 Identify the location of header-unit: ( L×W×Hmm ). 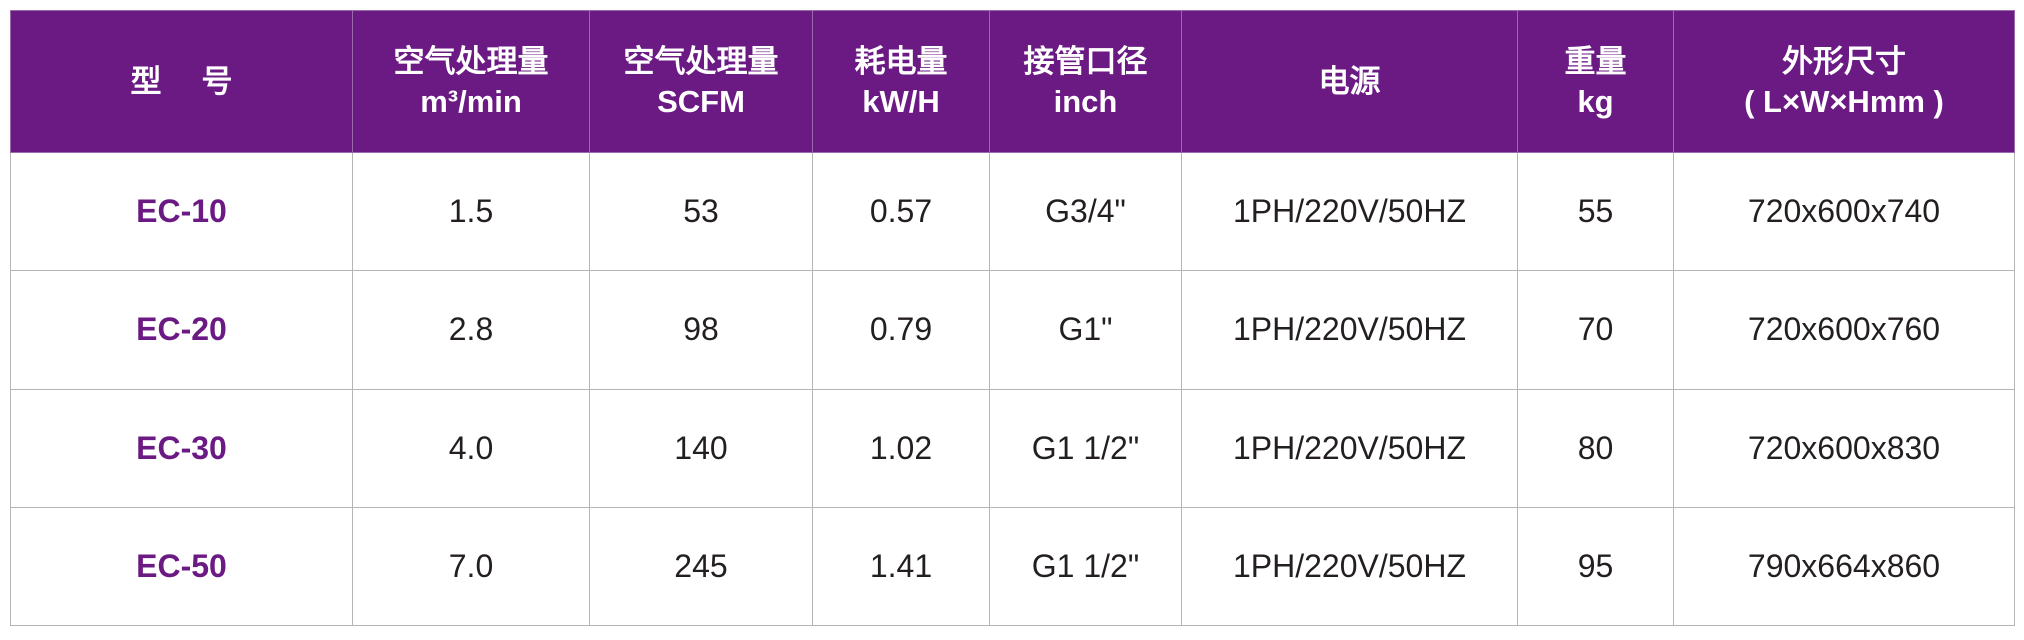
(1844, 101).